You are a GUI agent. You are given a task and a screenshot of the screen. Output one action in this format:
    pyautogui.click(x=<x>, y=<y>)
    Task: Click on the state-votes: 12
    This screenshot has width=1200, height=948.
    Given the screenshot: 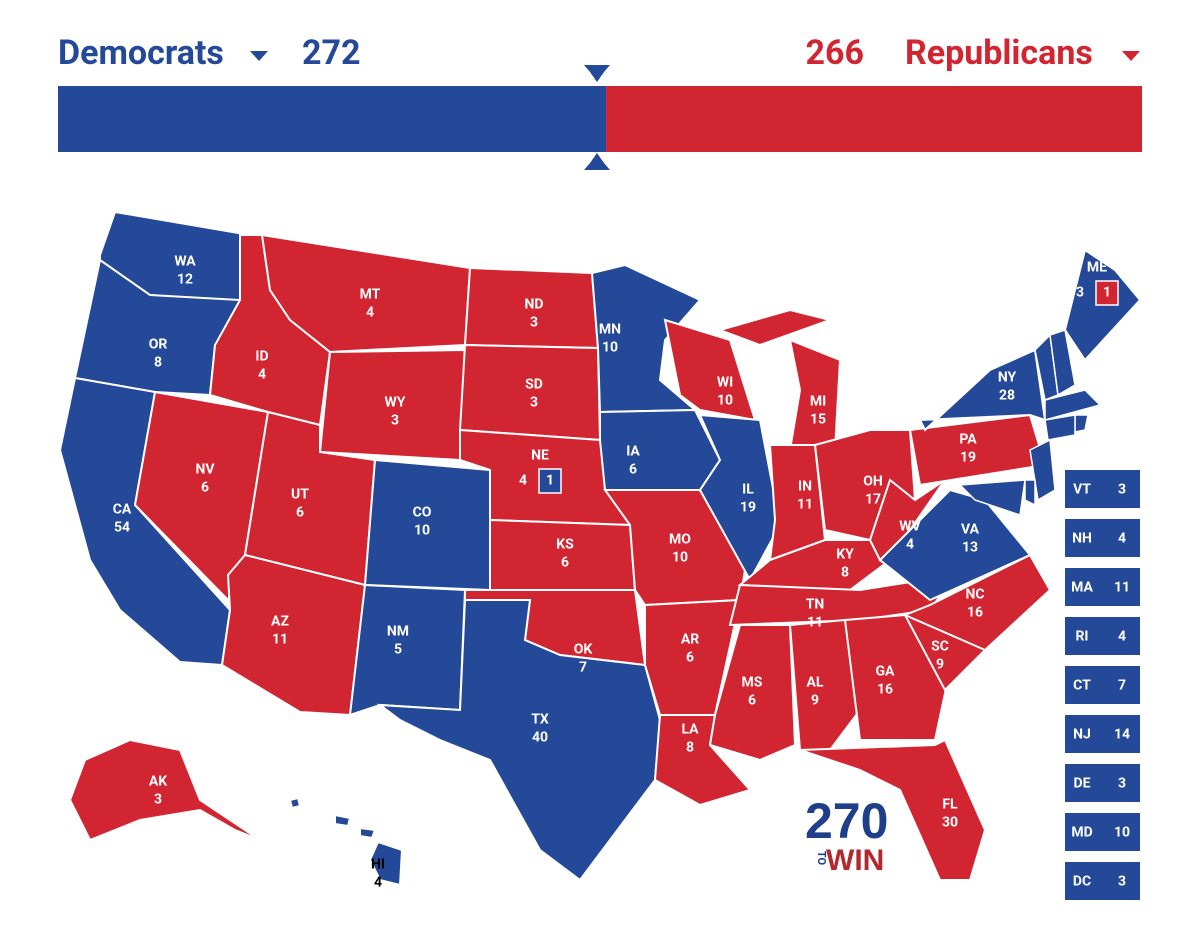 What is the action you would take?
    pyautogui.click(x=185, y=280)
    